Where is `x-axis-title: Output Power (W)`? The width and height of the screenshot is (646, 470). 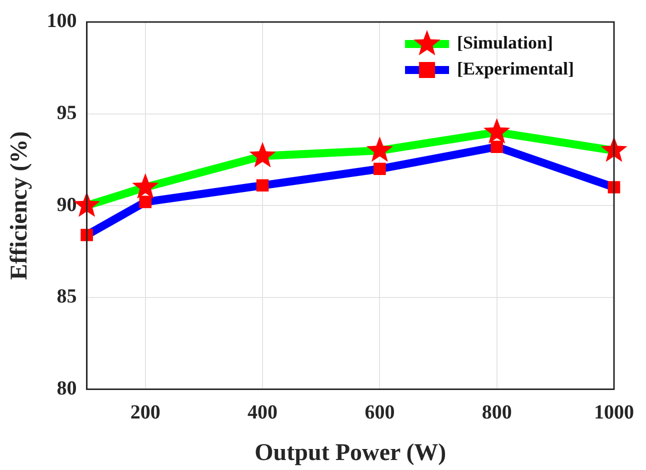
x-axis-title: Output Power (W) is located at coordinates (350, 453).